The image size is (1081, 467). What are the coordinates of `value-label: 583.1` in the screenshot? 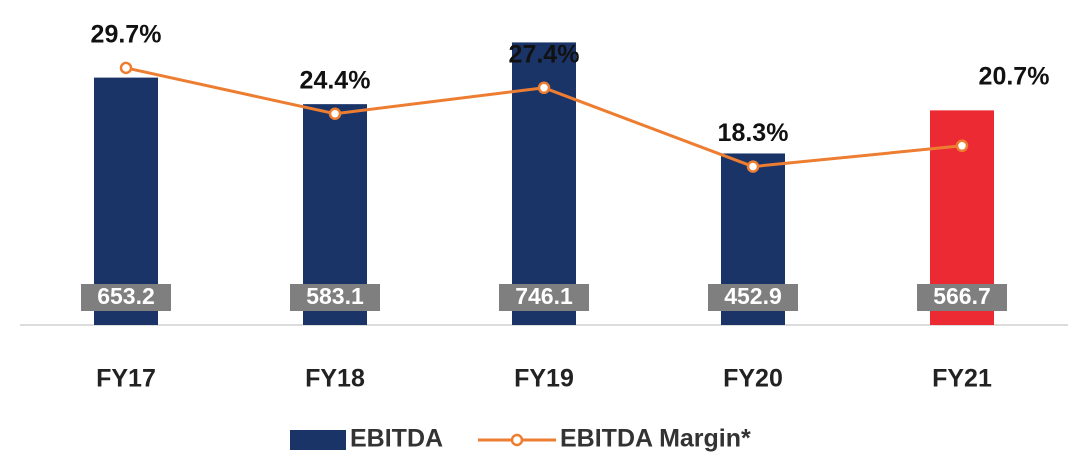 It's located at (335, 296).